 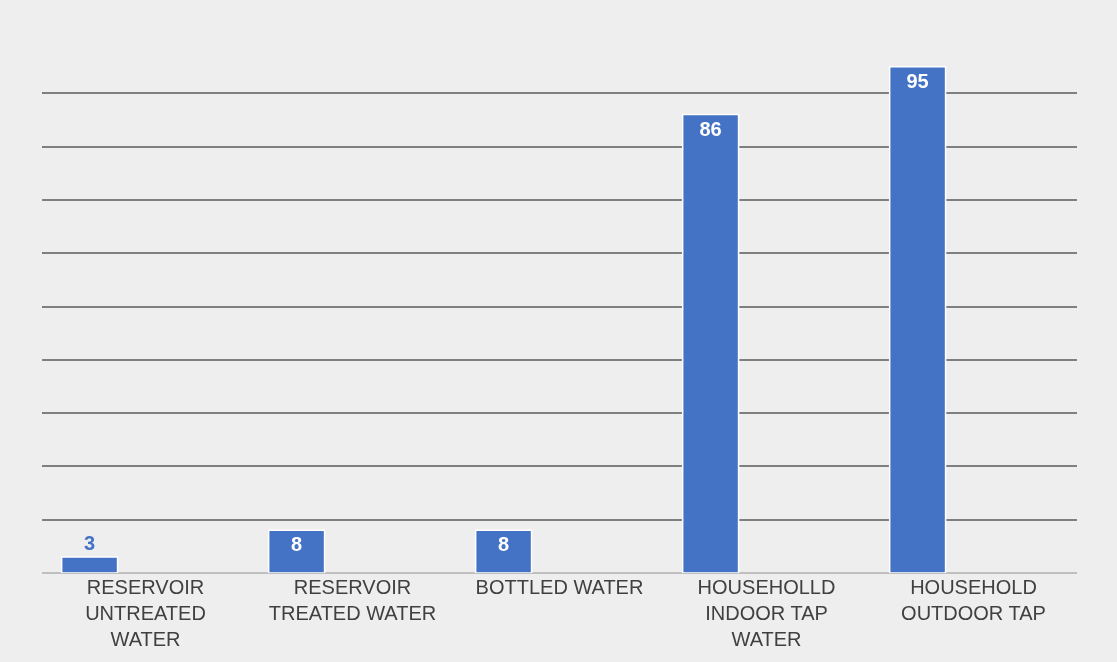 What do you see at coordinates (917, 80) in the screenshot?
I see `data-label: 95` at bounding box center [917, 80].